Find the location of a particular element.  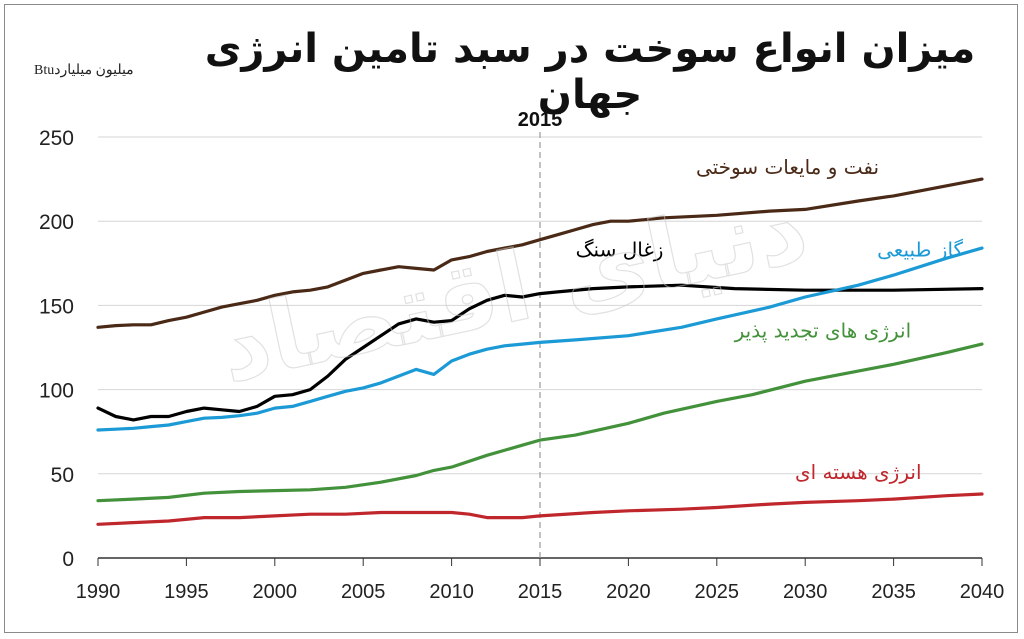

x-tick-label-2025: 2025 is located at coordinates (717, 592).